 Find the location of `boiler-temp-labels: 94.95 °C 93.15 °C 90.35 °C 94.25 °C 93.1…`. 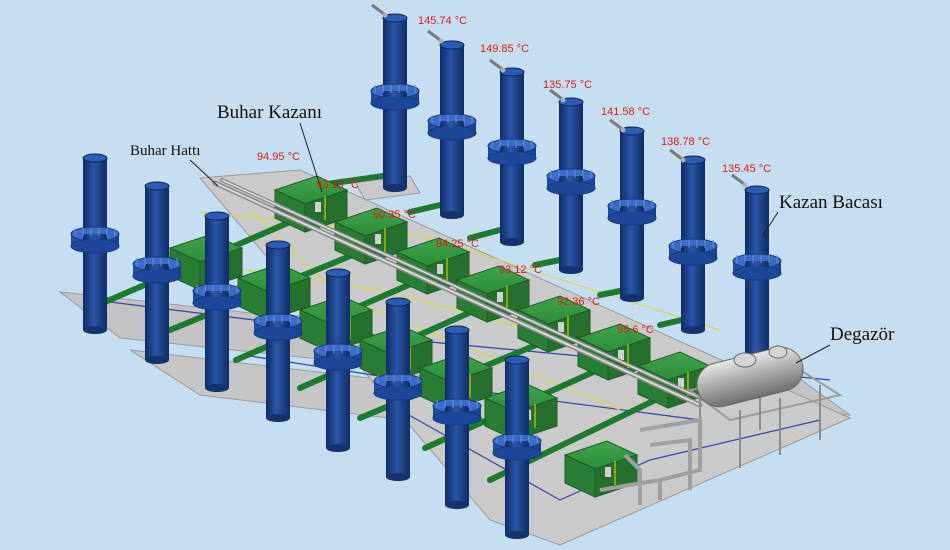

boiler-temp-labels: 94.95 °C 93.15 °C 90.35 °C 94.25 °C 93.1… is located at coordinates (455, 243).